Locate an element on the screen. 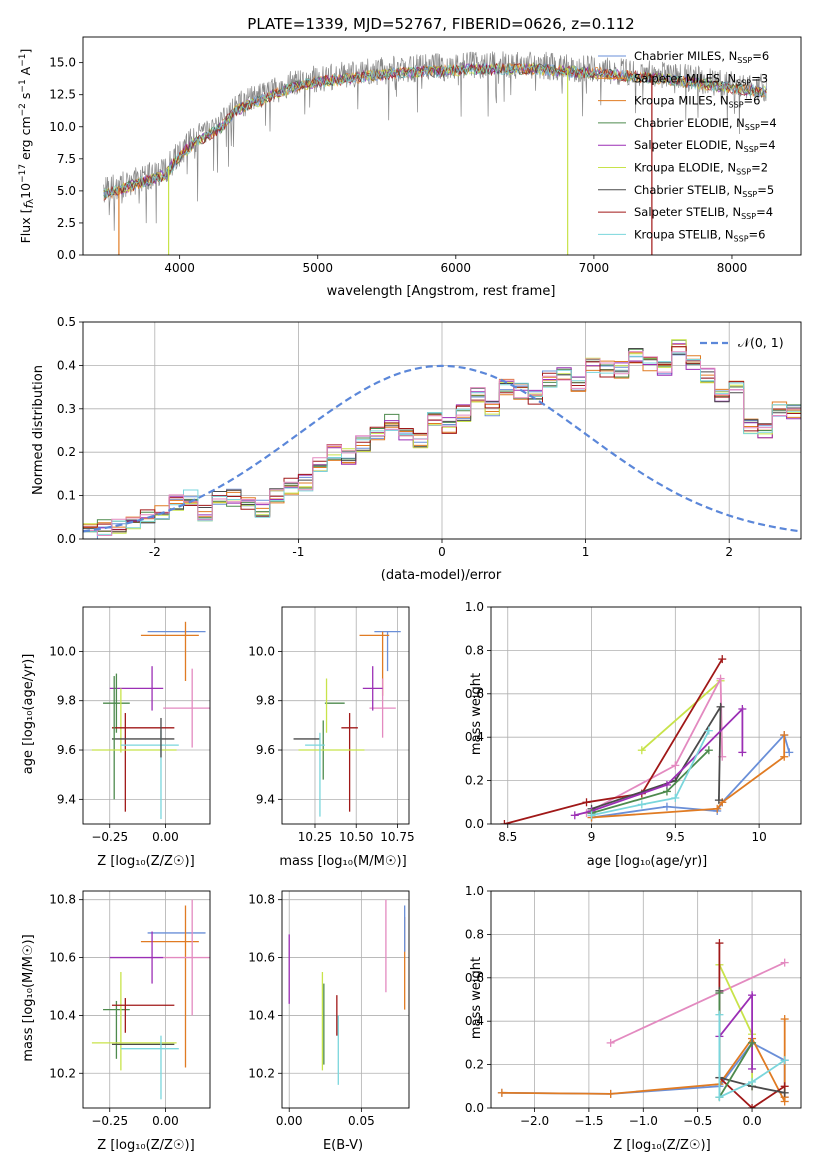  y-tick-label: 12.5 is located at coordinates (62, 95).